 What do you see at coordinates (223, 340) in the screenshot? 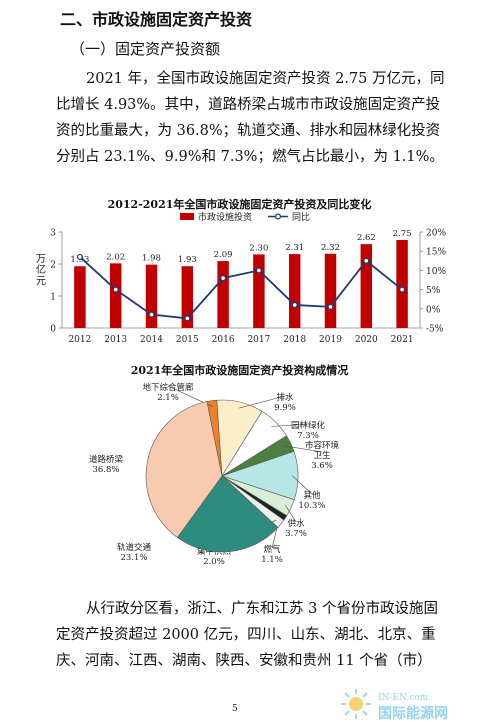
I see `x-tick-label: 2016` at bounding box center [223, 340].